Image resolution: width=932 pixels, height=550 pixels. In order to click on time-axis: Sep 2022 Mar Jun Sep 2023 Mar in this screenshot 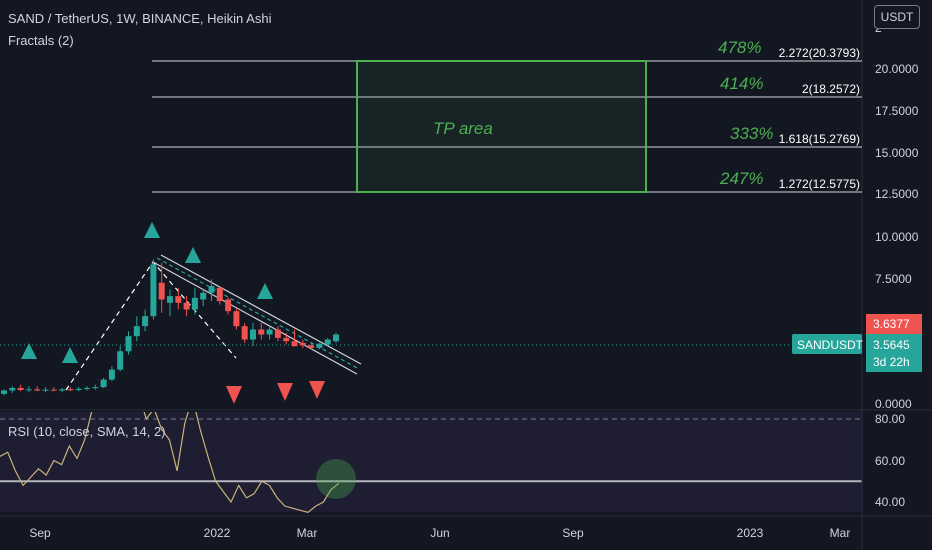, I will do `click(439, 533)`.